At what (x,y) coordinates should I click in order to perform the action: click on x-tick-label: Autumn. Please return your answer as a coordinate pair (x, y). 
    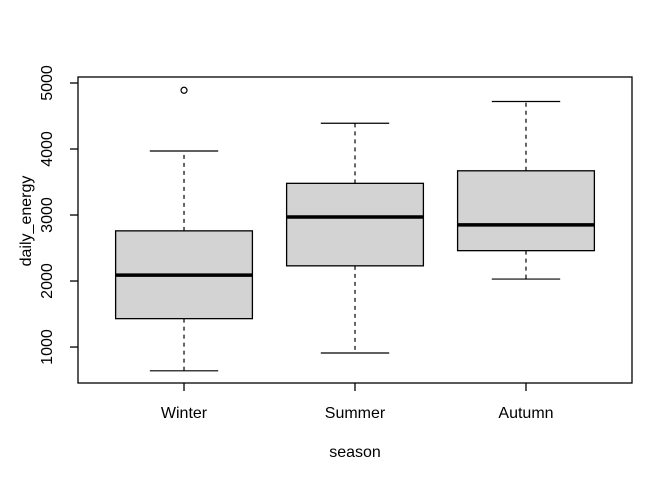
    Looking at the image, I should click on (525, 413).